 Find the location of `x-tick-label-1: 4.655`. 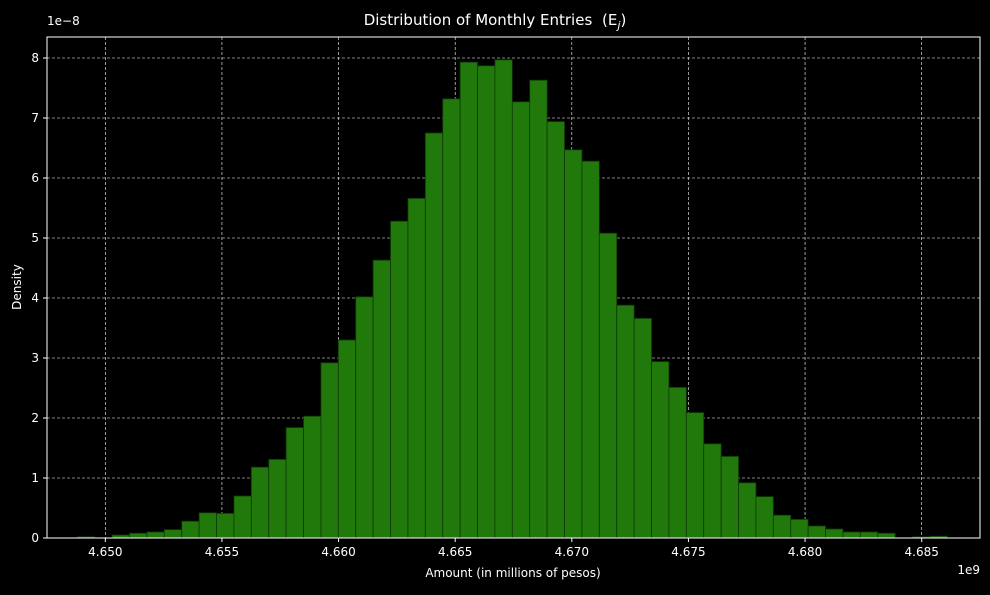

x-tick-label-1: 4.655 is located at coordinates (222, 552).